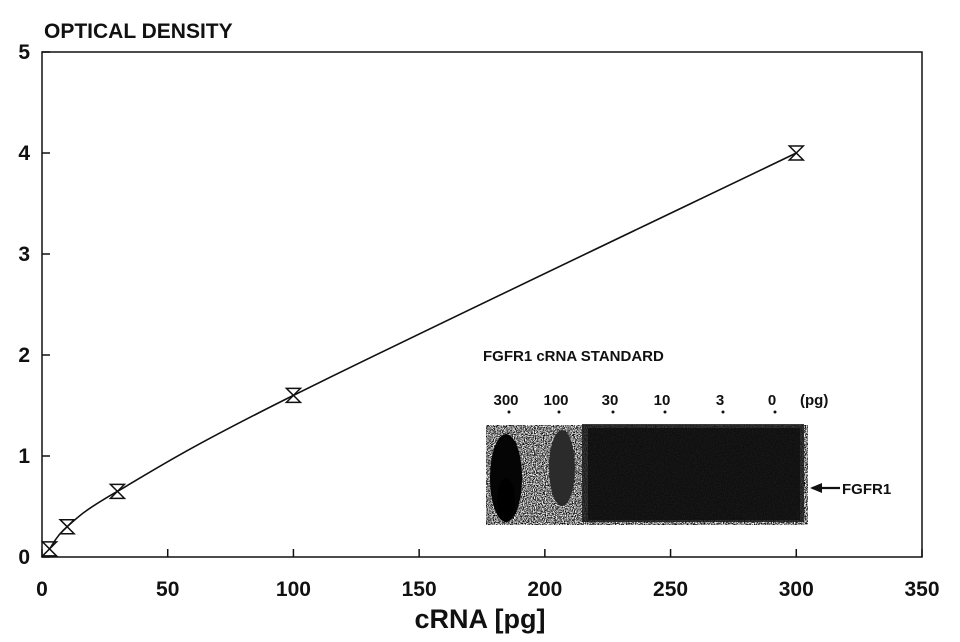  Describe the element at coordinates (480, 619) in the screenshot. I see `x-axis-label: cRNA [pg]` at that location.